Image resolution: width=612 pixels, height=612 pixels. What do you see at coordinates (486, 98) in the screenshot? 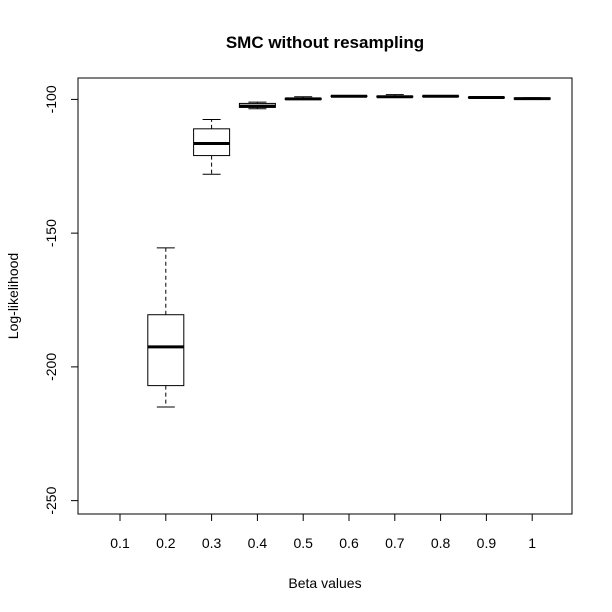
I see `box-0.9` at bounding box center [486, 98].